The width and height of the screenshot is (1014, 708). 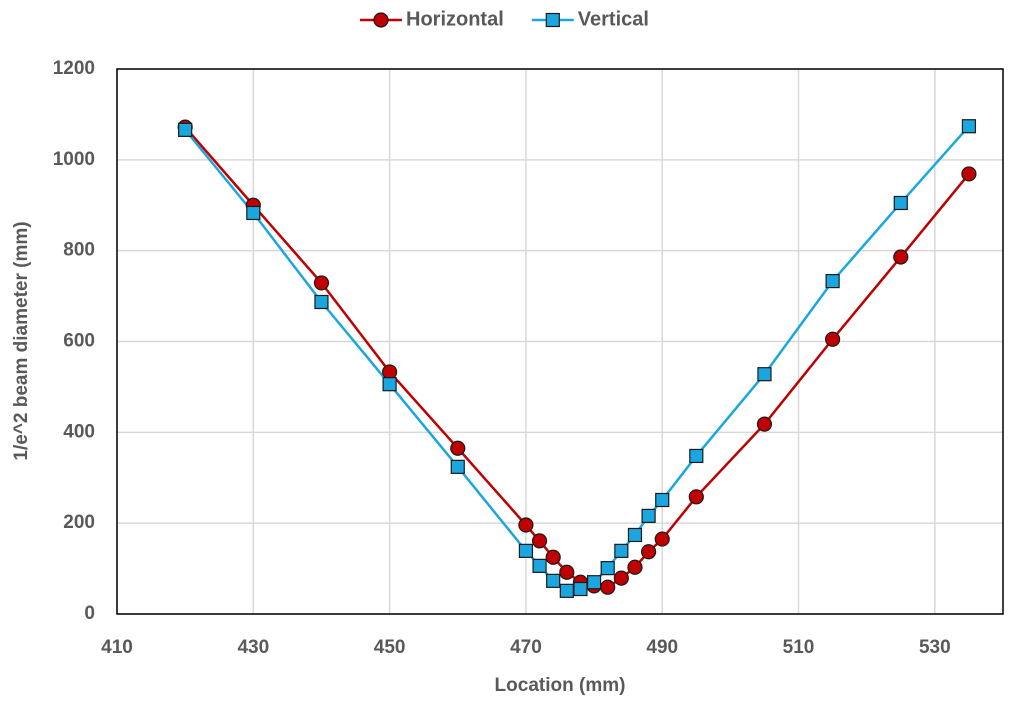 I want to click on y-tick-label: 1200, so click(x=74, y=68).